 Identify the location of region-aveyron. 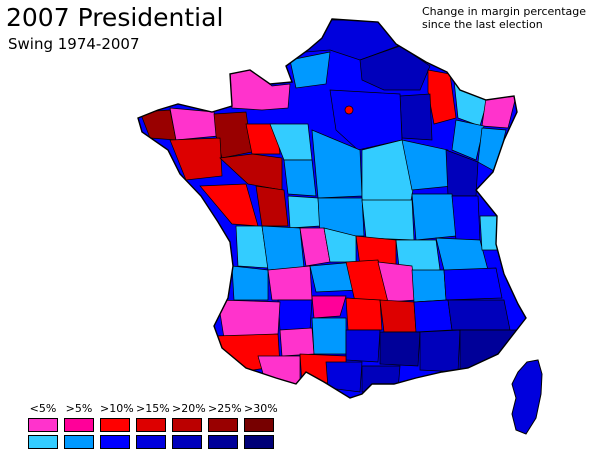
(363, 346).